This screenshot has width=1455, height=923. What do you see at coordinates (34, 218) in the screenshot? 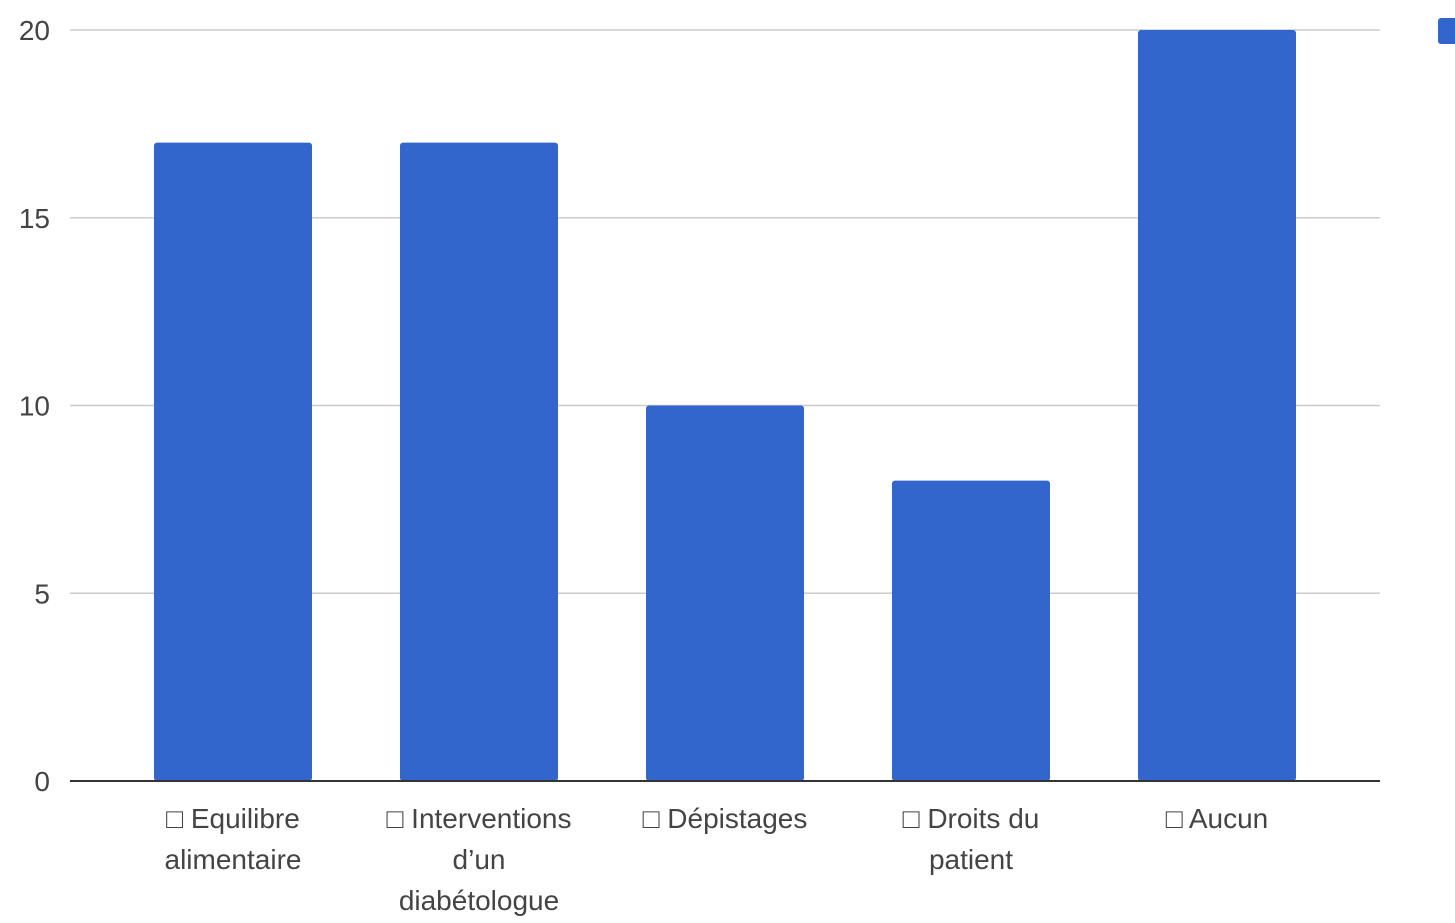
I see `y-tick-label: 15` at bounding box center [34, 218].